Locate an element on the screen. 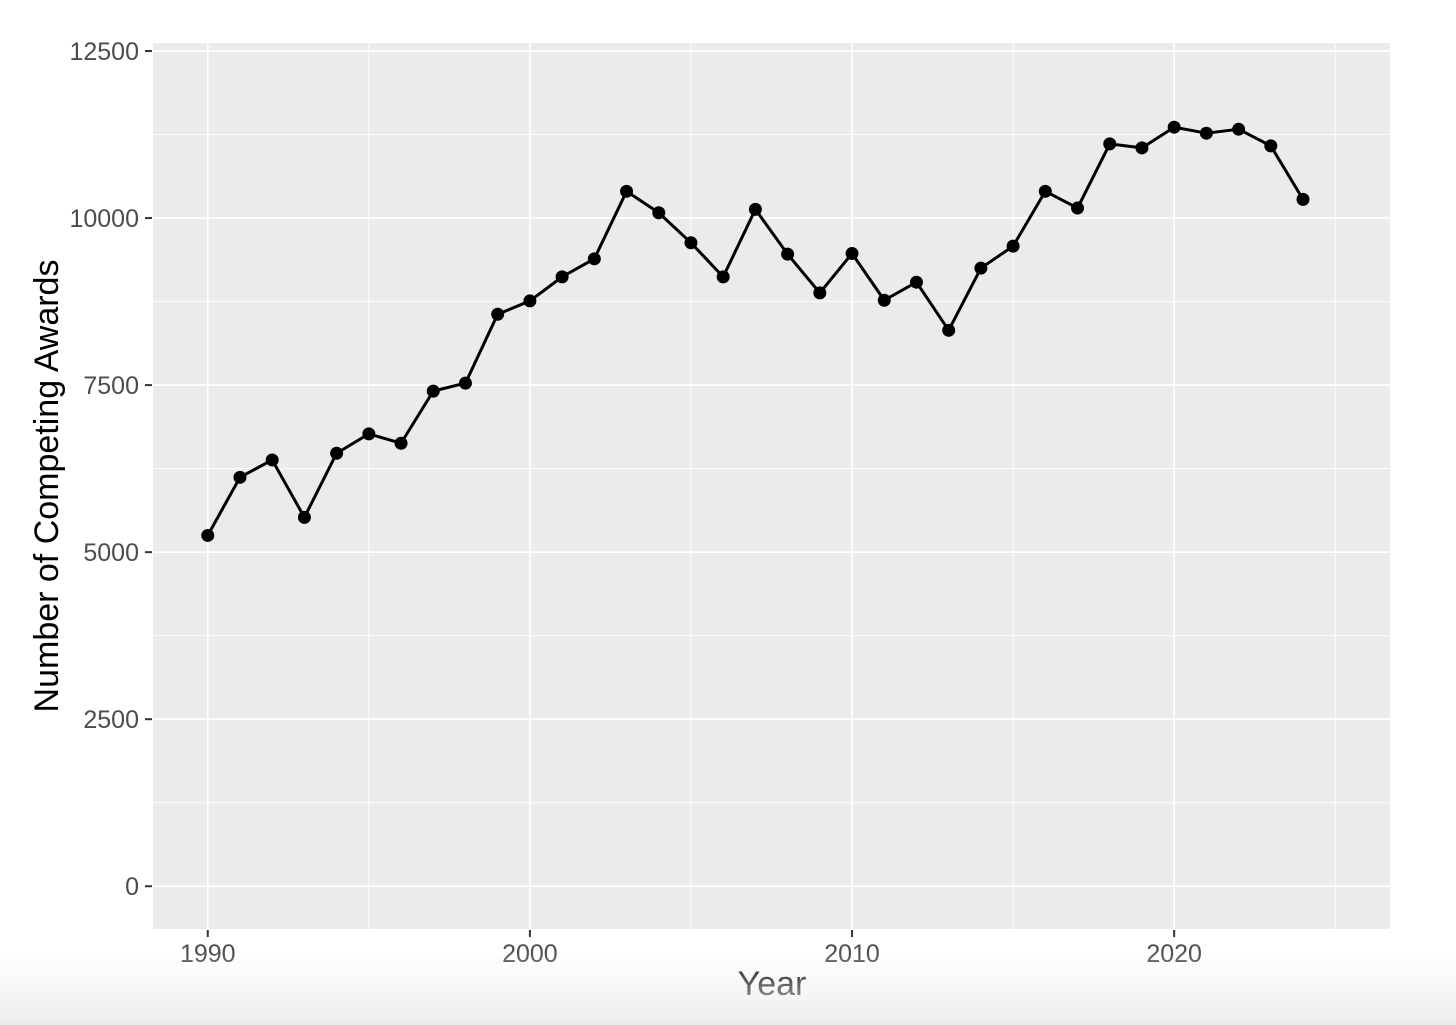  y-tick-label: 7500 is located at coordinates (111, 386).